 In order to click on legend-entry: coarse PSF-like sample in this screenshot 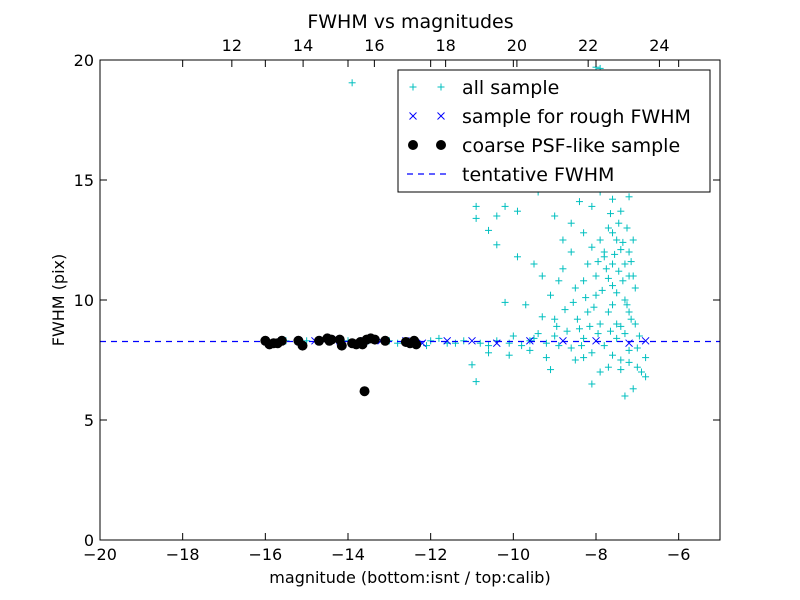, I will do `click(544, 146)`.